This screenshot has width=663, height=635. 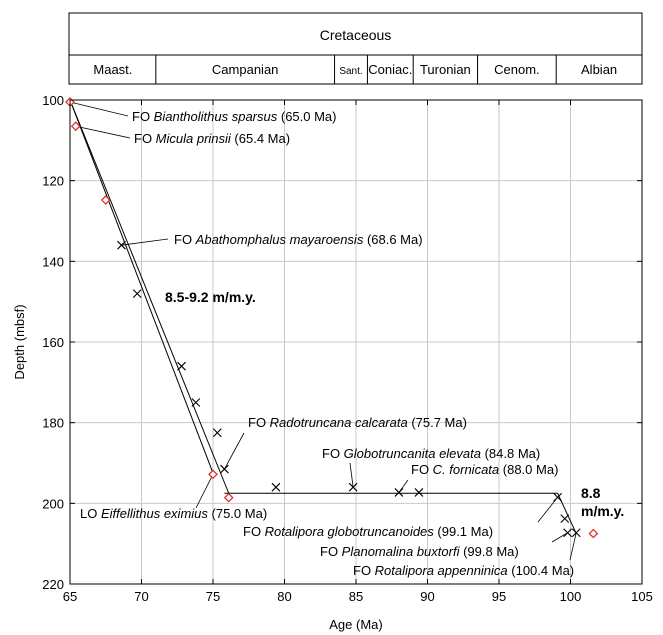 What do you see at coordinates (355, 624) in the screenshot?
I see `x-axis-label: Age (Ma)` at bounding box center [355, 624].